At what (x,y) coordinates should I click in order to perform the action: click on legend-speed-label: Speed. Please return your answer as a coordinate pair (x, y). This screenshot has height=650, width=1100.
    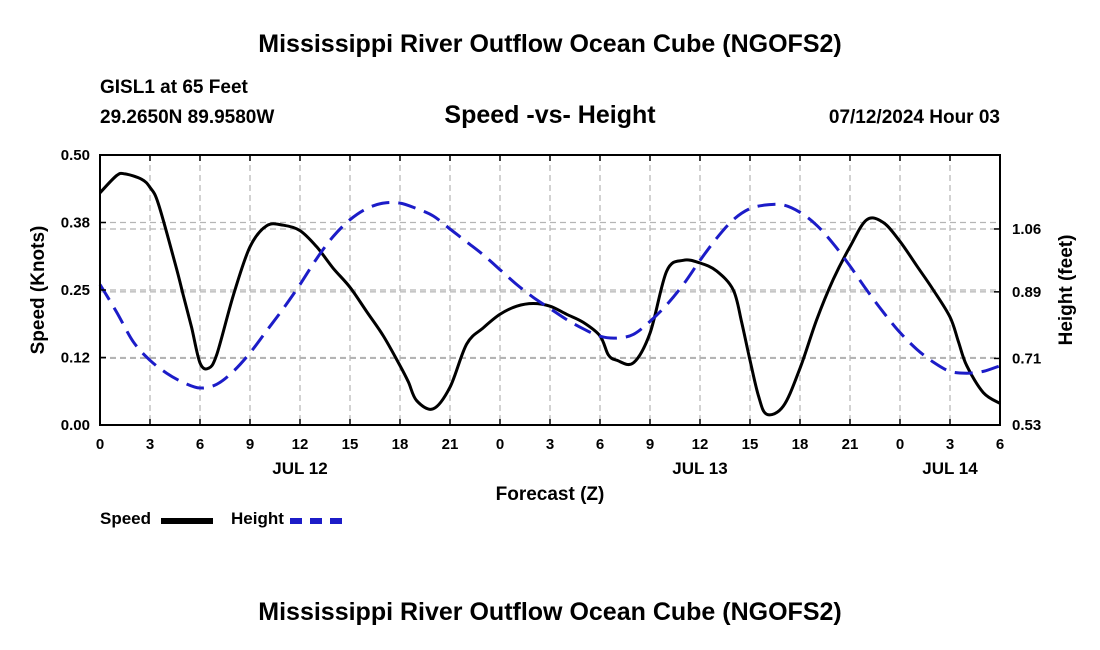
    Looking at the image, I should click on (126, 518).